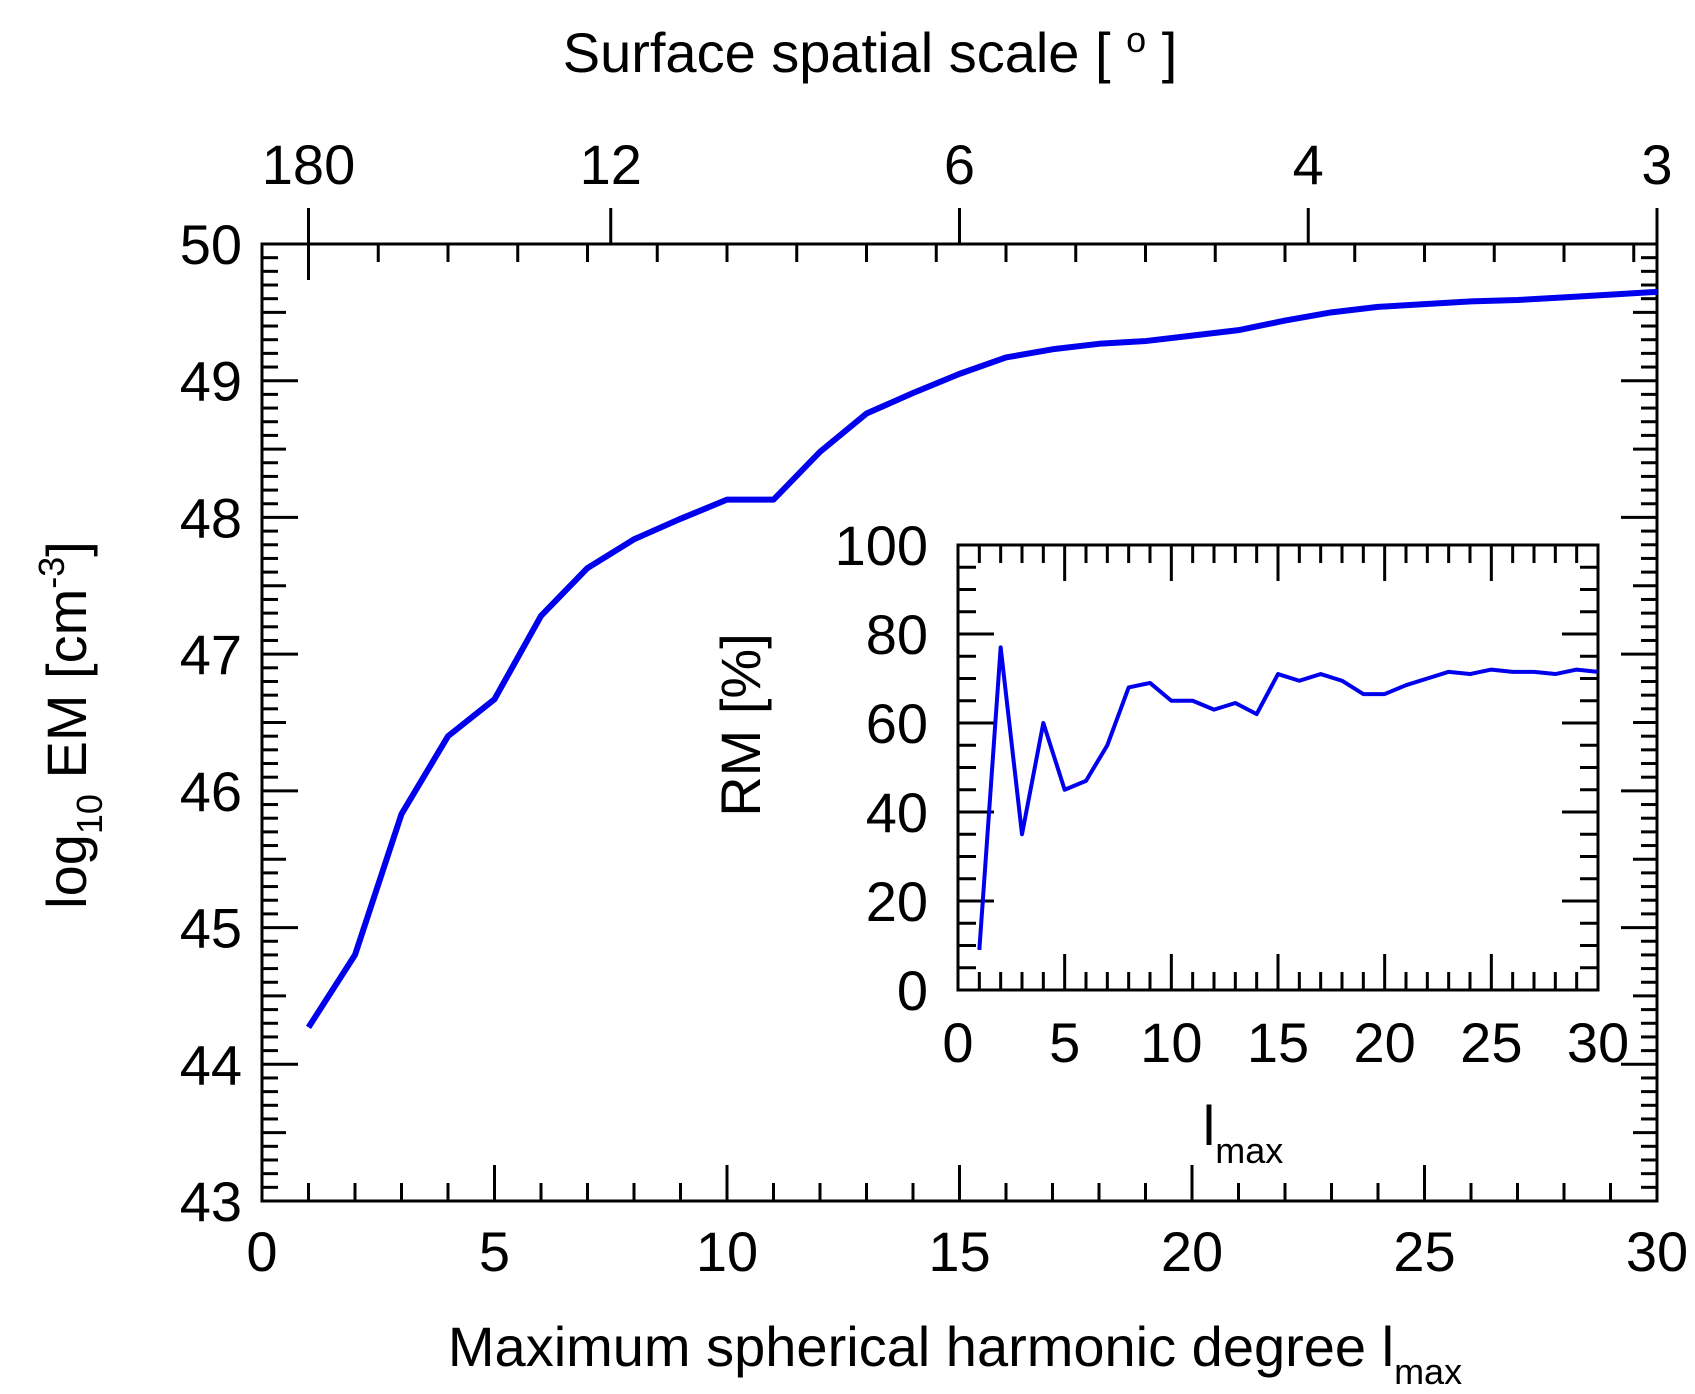 The image size is (1695, 1394). I want to click on inset-y-tick-label: 20, so click(897, 901).